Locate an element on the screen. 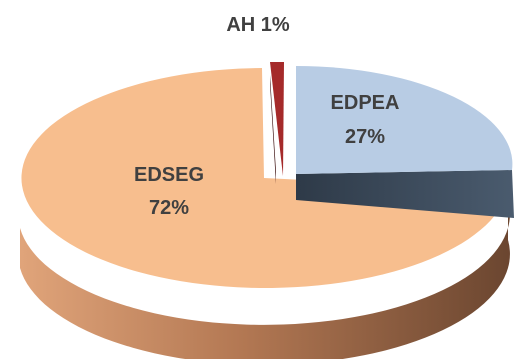  slice-ah-side is located at coordinates (273, 129).